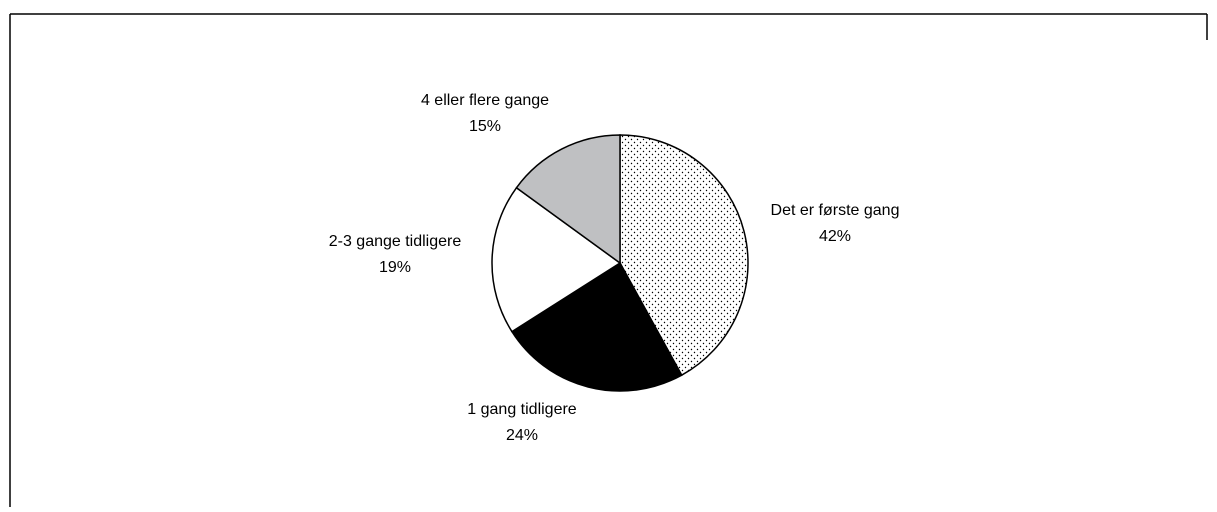  I want to click on slice-label: Det er første gang, so click(835, 210).